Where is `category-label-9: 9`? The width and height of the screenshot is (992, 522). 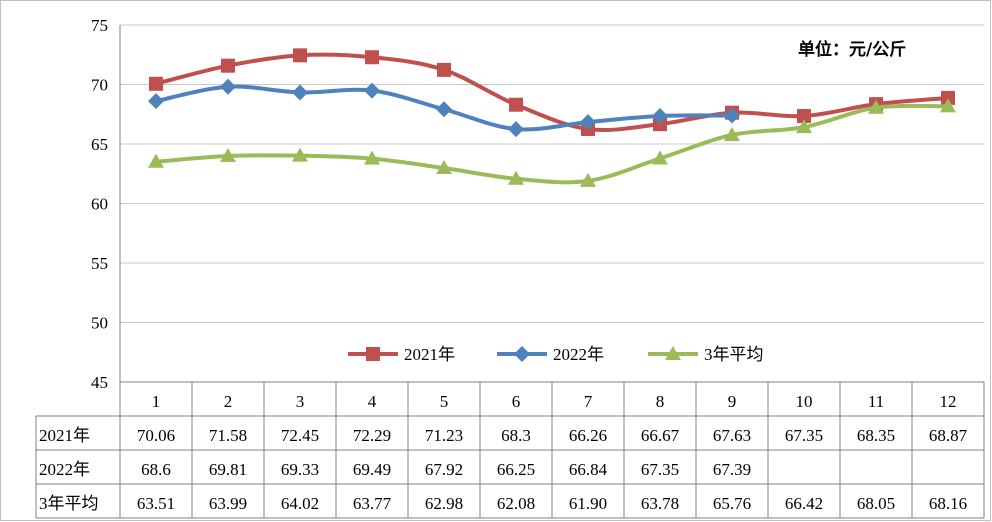
category-label-9: 9 is located at coordinates (732, 401).